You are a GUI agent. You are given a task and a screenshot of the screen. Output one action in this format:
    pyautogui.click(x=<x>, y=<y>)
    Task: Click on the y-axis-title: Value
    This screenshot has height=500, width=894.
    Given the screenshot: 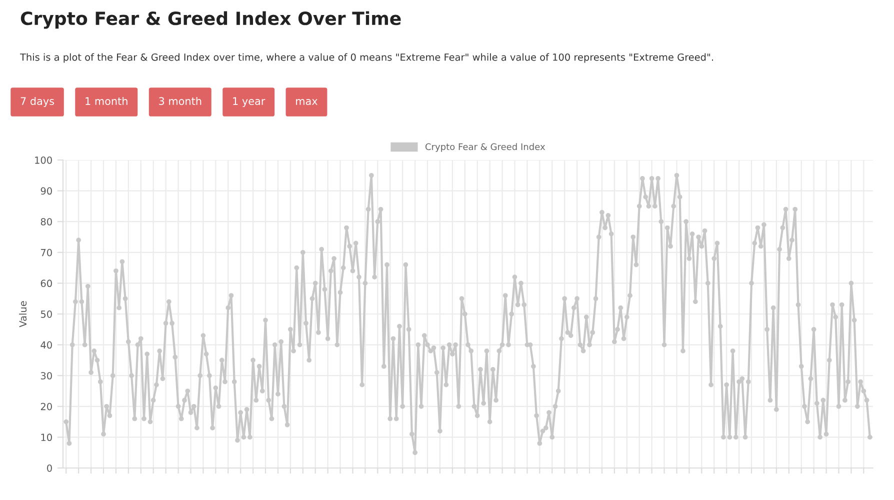 What is the action you would take?
    pyautogui.click(x=23, y=314)
    